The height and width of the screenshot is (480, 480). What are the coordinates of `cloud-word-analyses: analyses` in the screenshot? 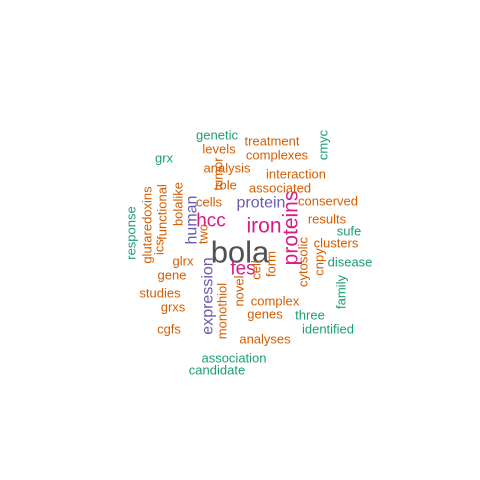 It's located at (265, 339).